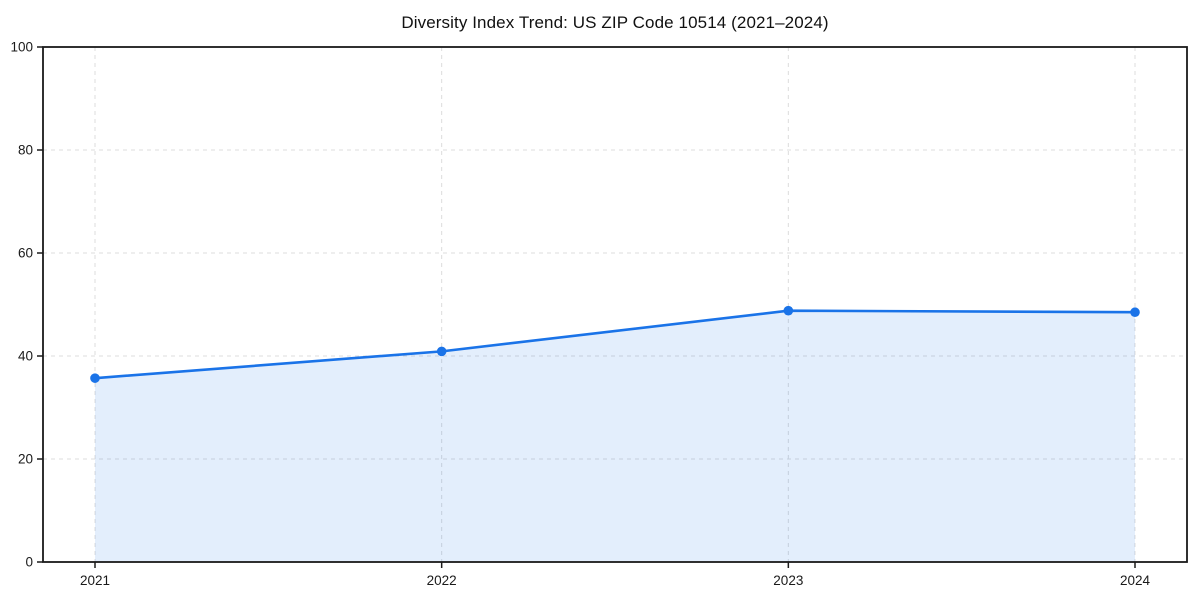 The width and height of the screenshot is (1200, 600). I want to click on y-tick-label: 60, so click(25, 253).